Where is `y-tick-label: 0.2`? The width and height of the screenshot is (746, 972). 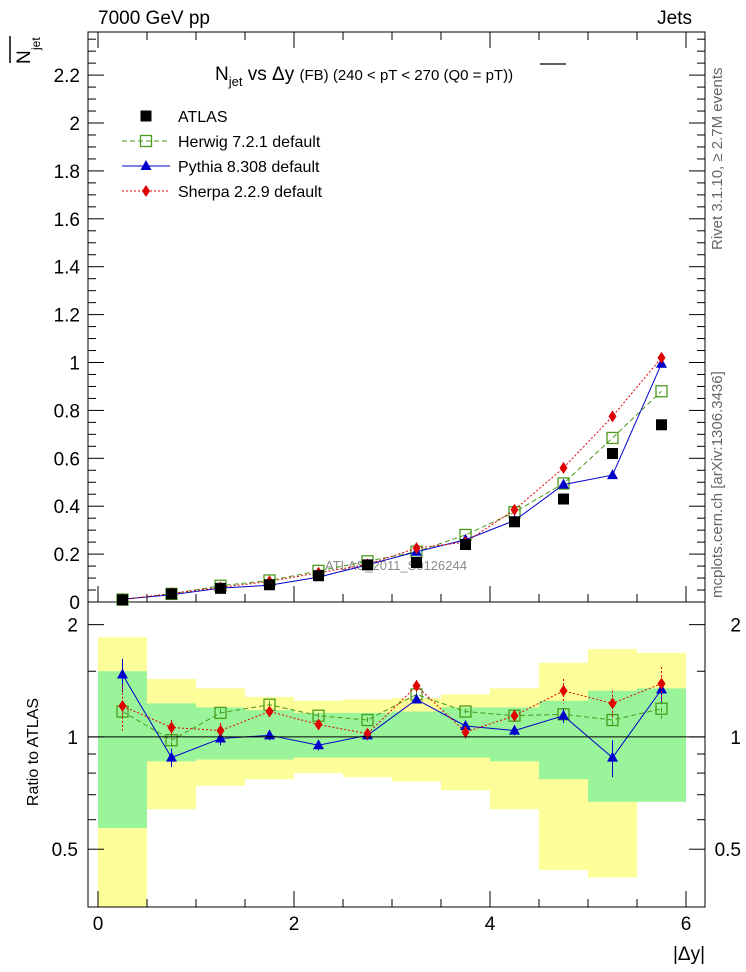
y-tick-label: 0.2 is located at coordinates (67, 555).